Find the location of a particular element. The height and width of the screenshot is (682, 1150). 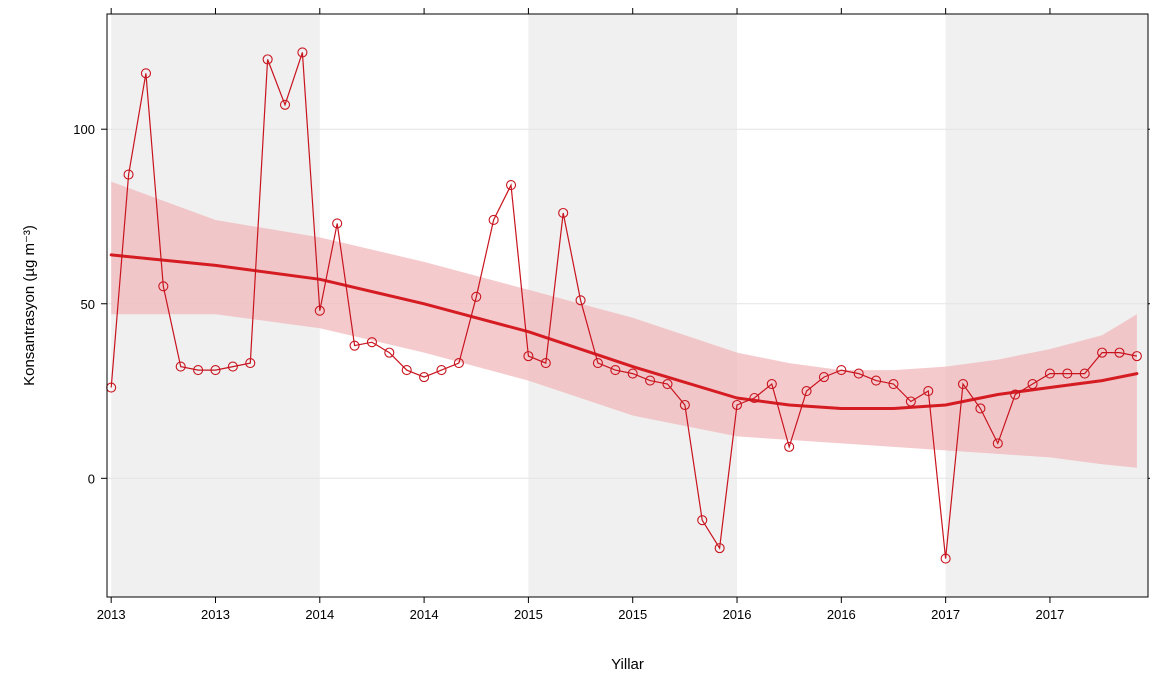

x-tick-label-1: 2013 is located at coordinates (215, 614).